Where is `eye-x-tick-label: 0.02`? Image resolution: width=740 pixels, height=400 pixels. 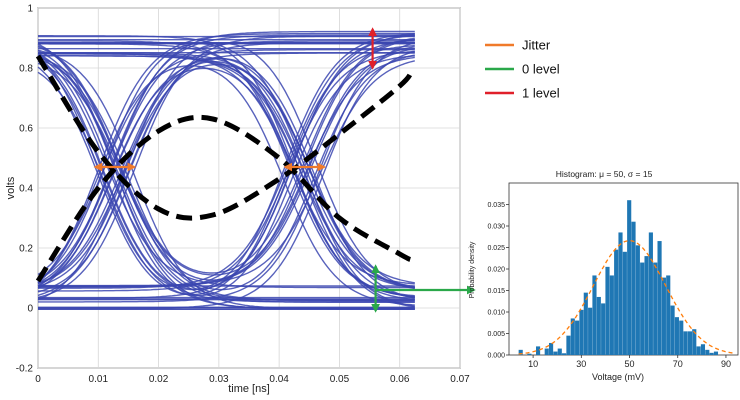
eye-x-tick-label: 0.02 is located at coordinates (159, 379).